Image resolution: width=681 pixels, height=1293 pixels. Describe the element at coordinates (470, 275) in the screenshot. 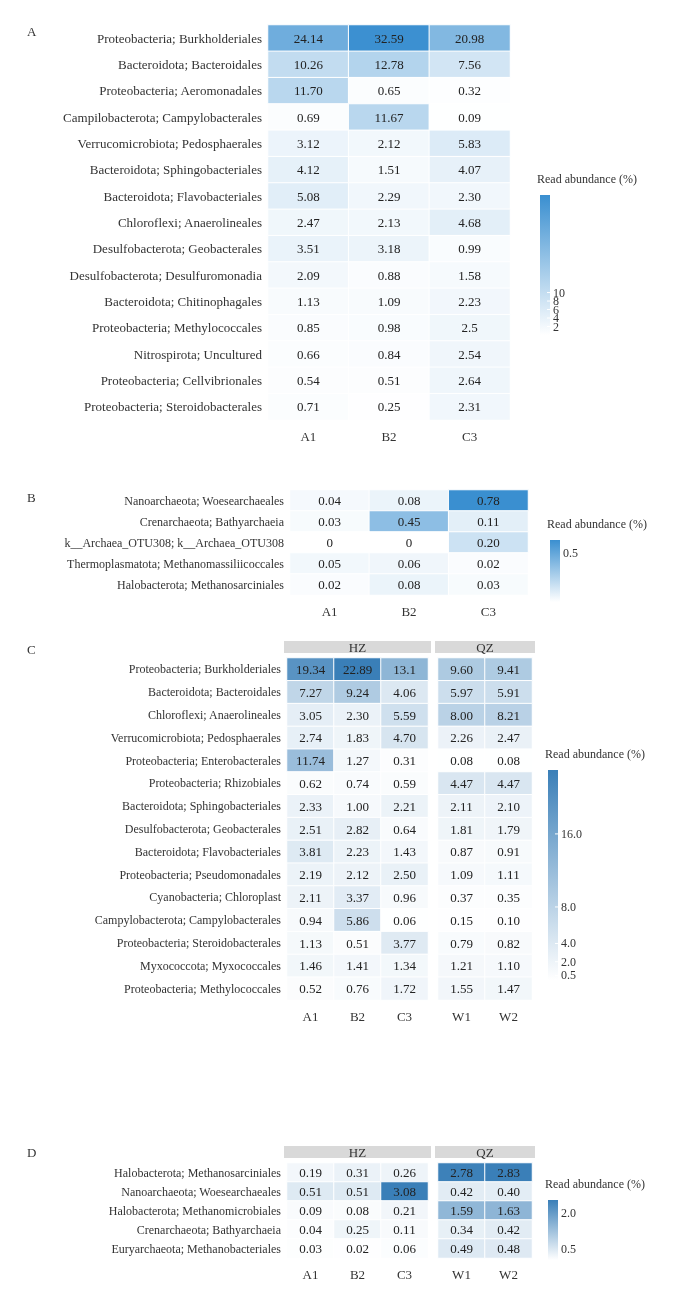

I see `data-label: 1.58` at that location.